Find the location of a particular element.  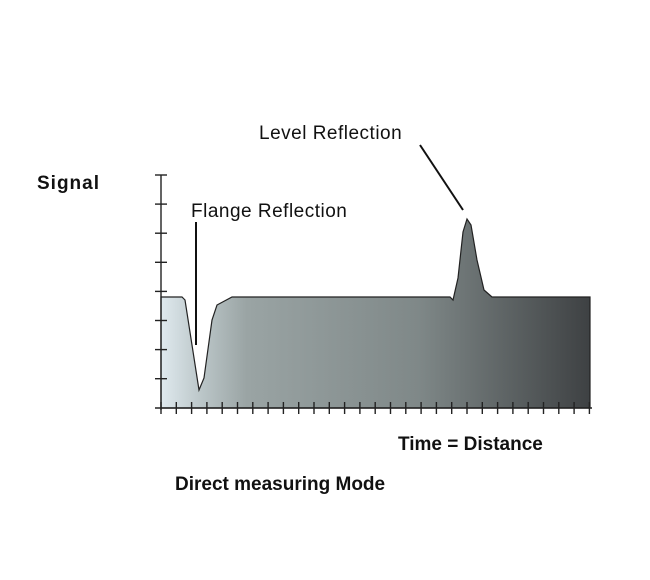

y-axis-label: Signal is located at coordinates (68, 183).